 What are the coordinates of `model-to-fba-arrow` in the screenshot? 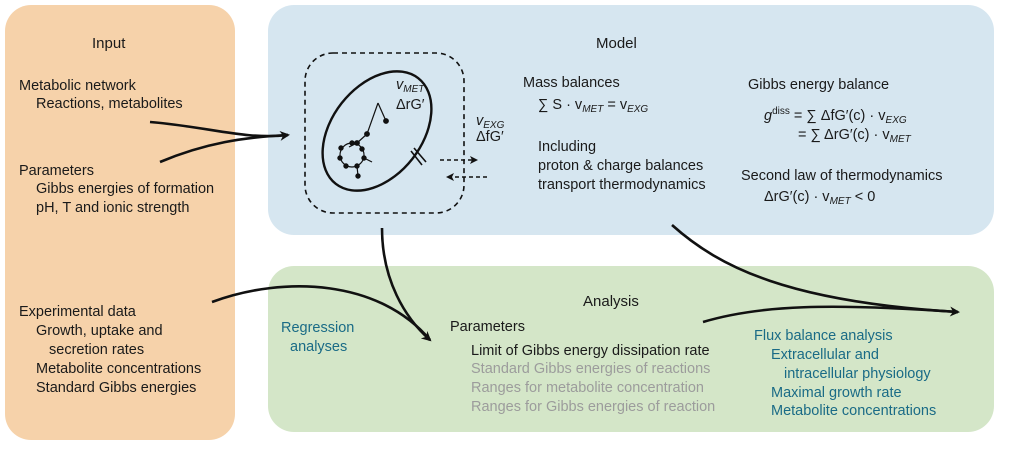 It's located at (815, 268).